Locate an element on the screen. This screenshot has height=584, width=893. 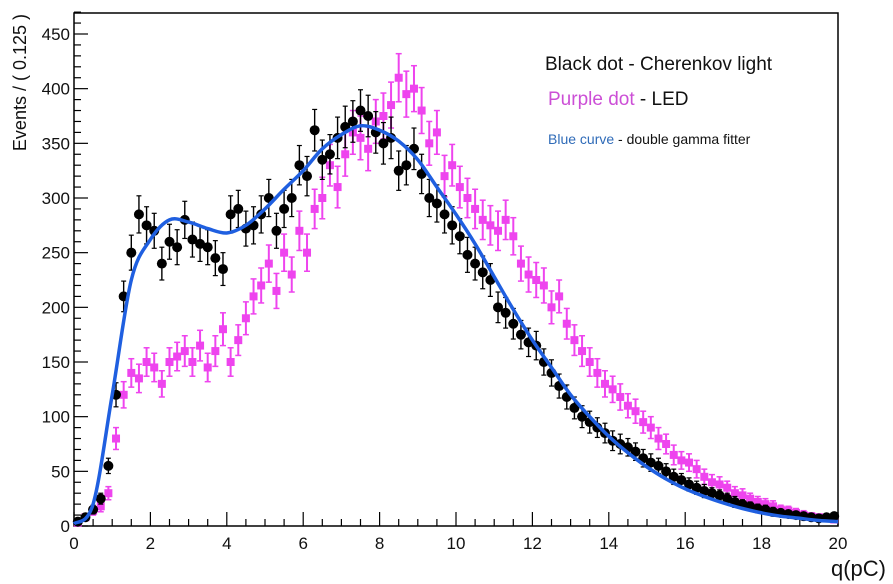
y-tick-label: 50 is located at coordinates (60, 471).